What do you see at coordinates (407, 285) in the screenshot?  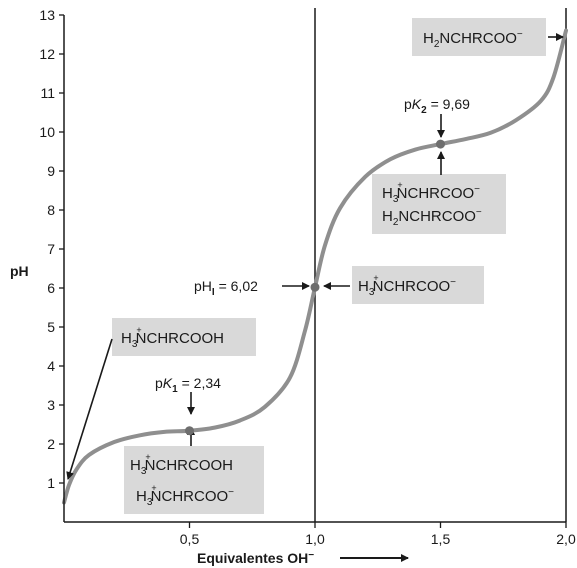 I see `species-formula-zwitterion-0: H3+NCHRCOO−` at bounding box center [407, 285].